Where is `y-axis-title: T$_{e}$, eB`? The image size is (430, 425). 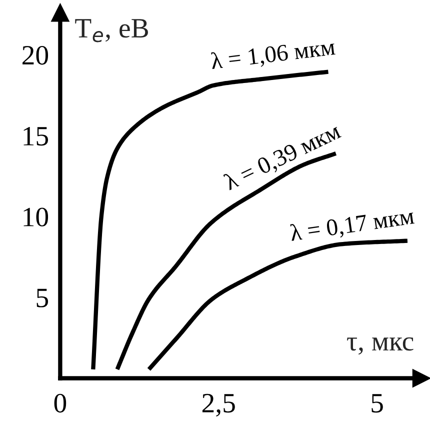 y-axis-title: T$_{e}$, eB is located at coordinates (111, 30).